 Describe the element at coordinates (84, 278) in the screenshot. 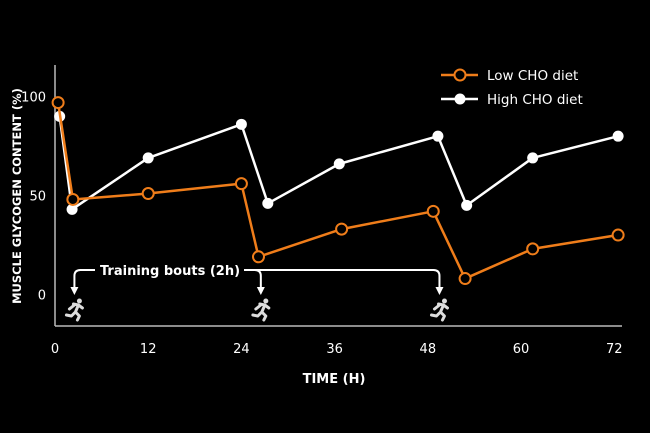

I see `bracket-line-left` at that location.